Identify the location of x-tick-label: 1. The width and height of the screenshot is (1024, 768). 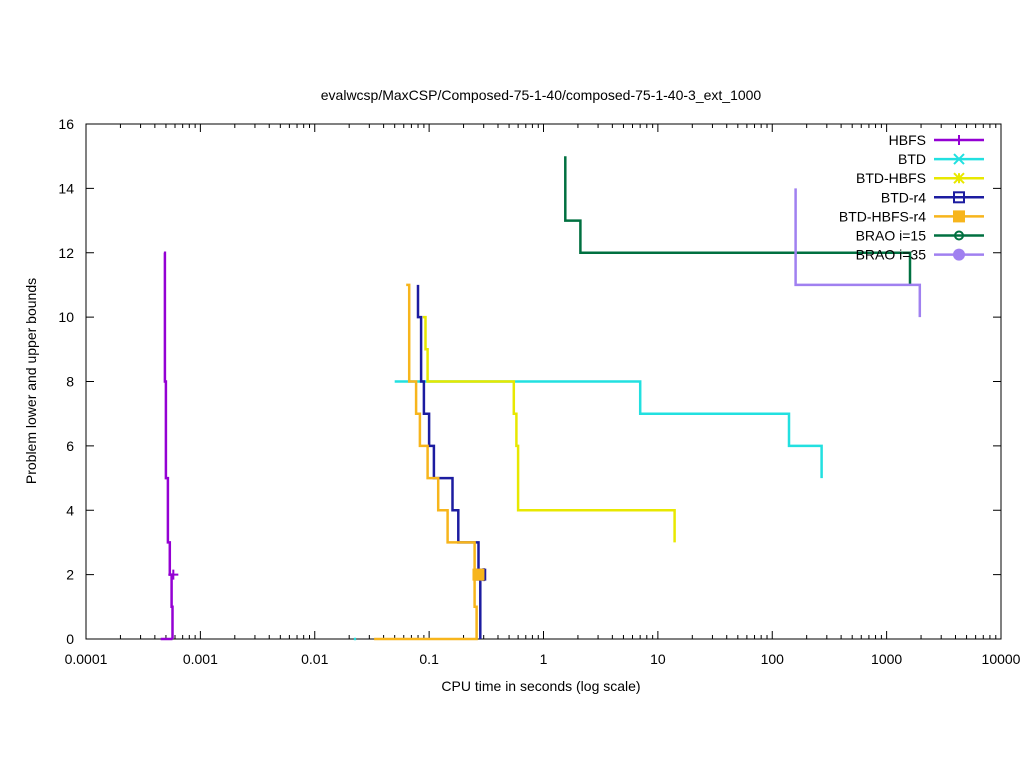
(544, 659).